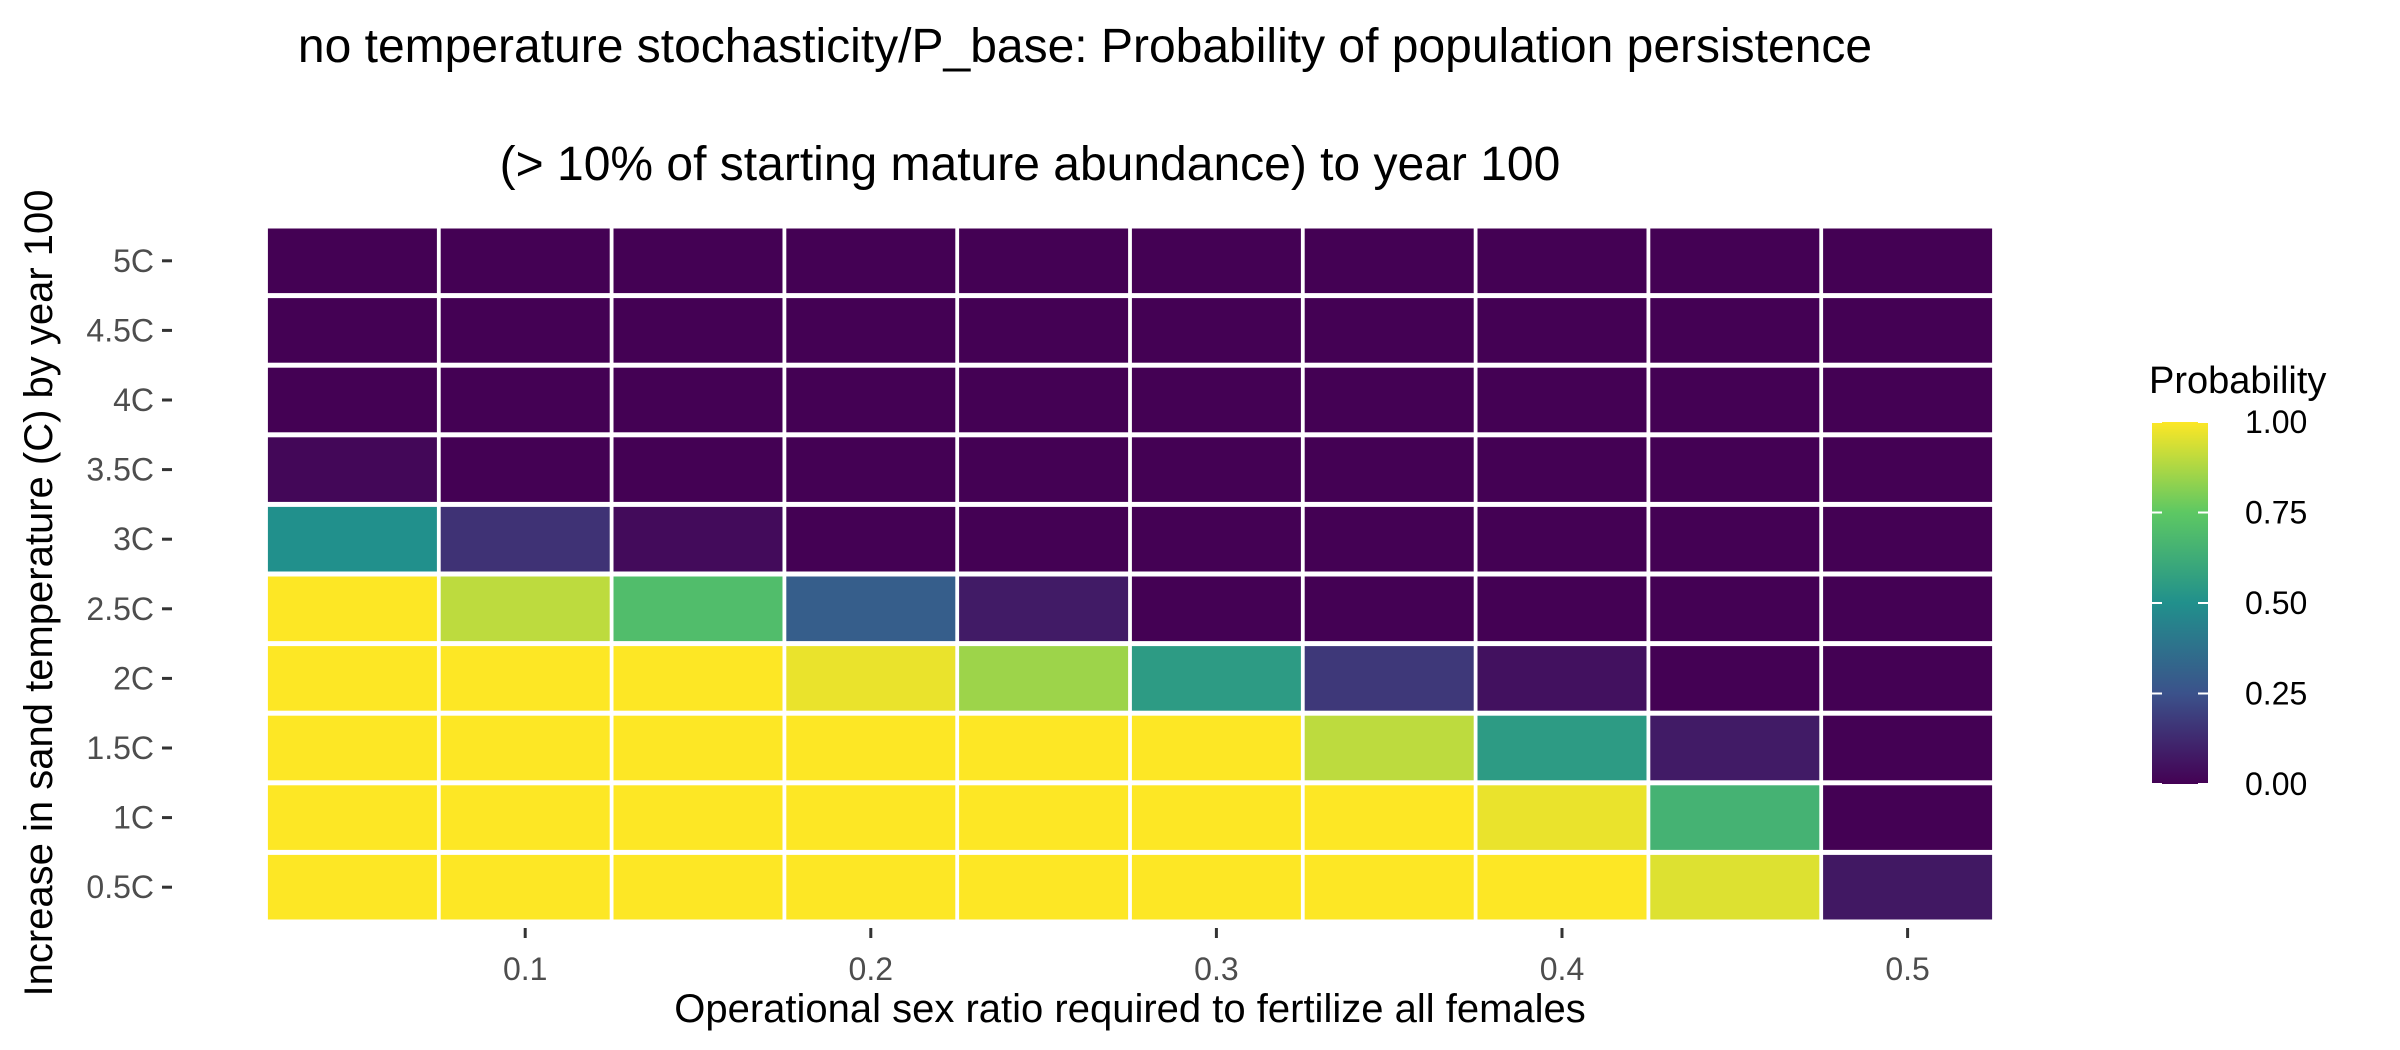  Describe the element at coordinates (1044, 400) in the screenshot. I see `heatmap-cell-4C-0.25` at that location.